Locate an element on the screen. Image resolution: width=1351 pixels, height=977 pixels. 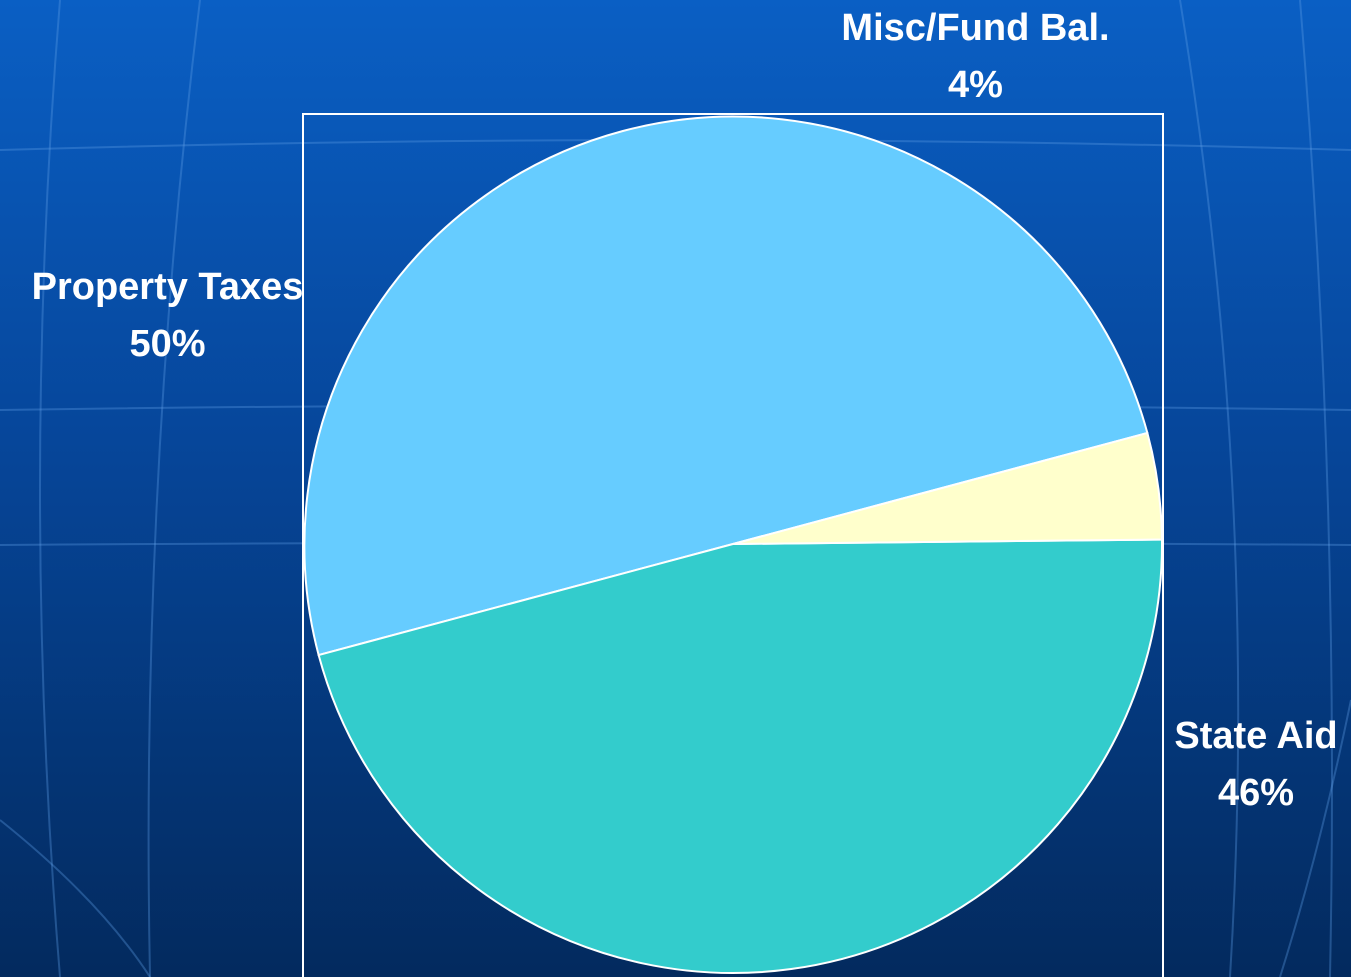
label-property-taxes-value: 50% is located at coordinates (167, 344).